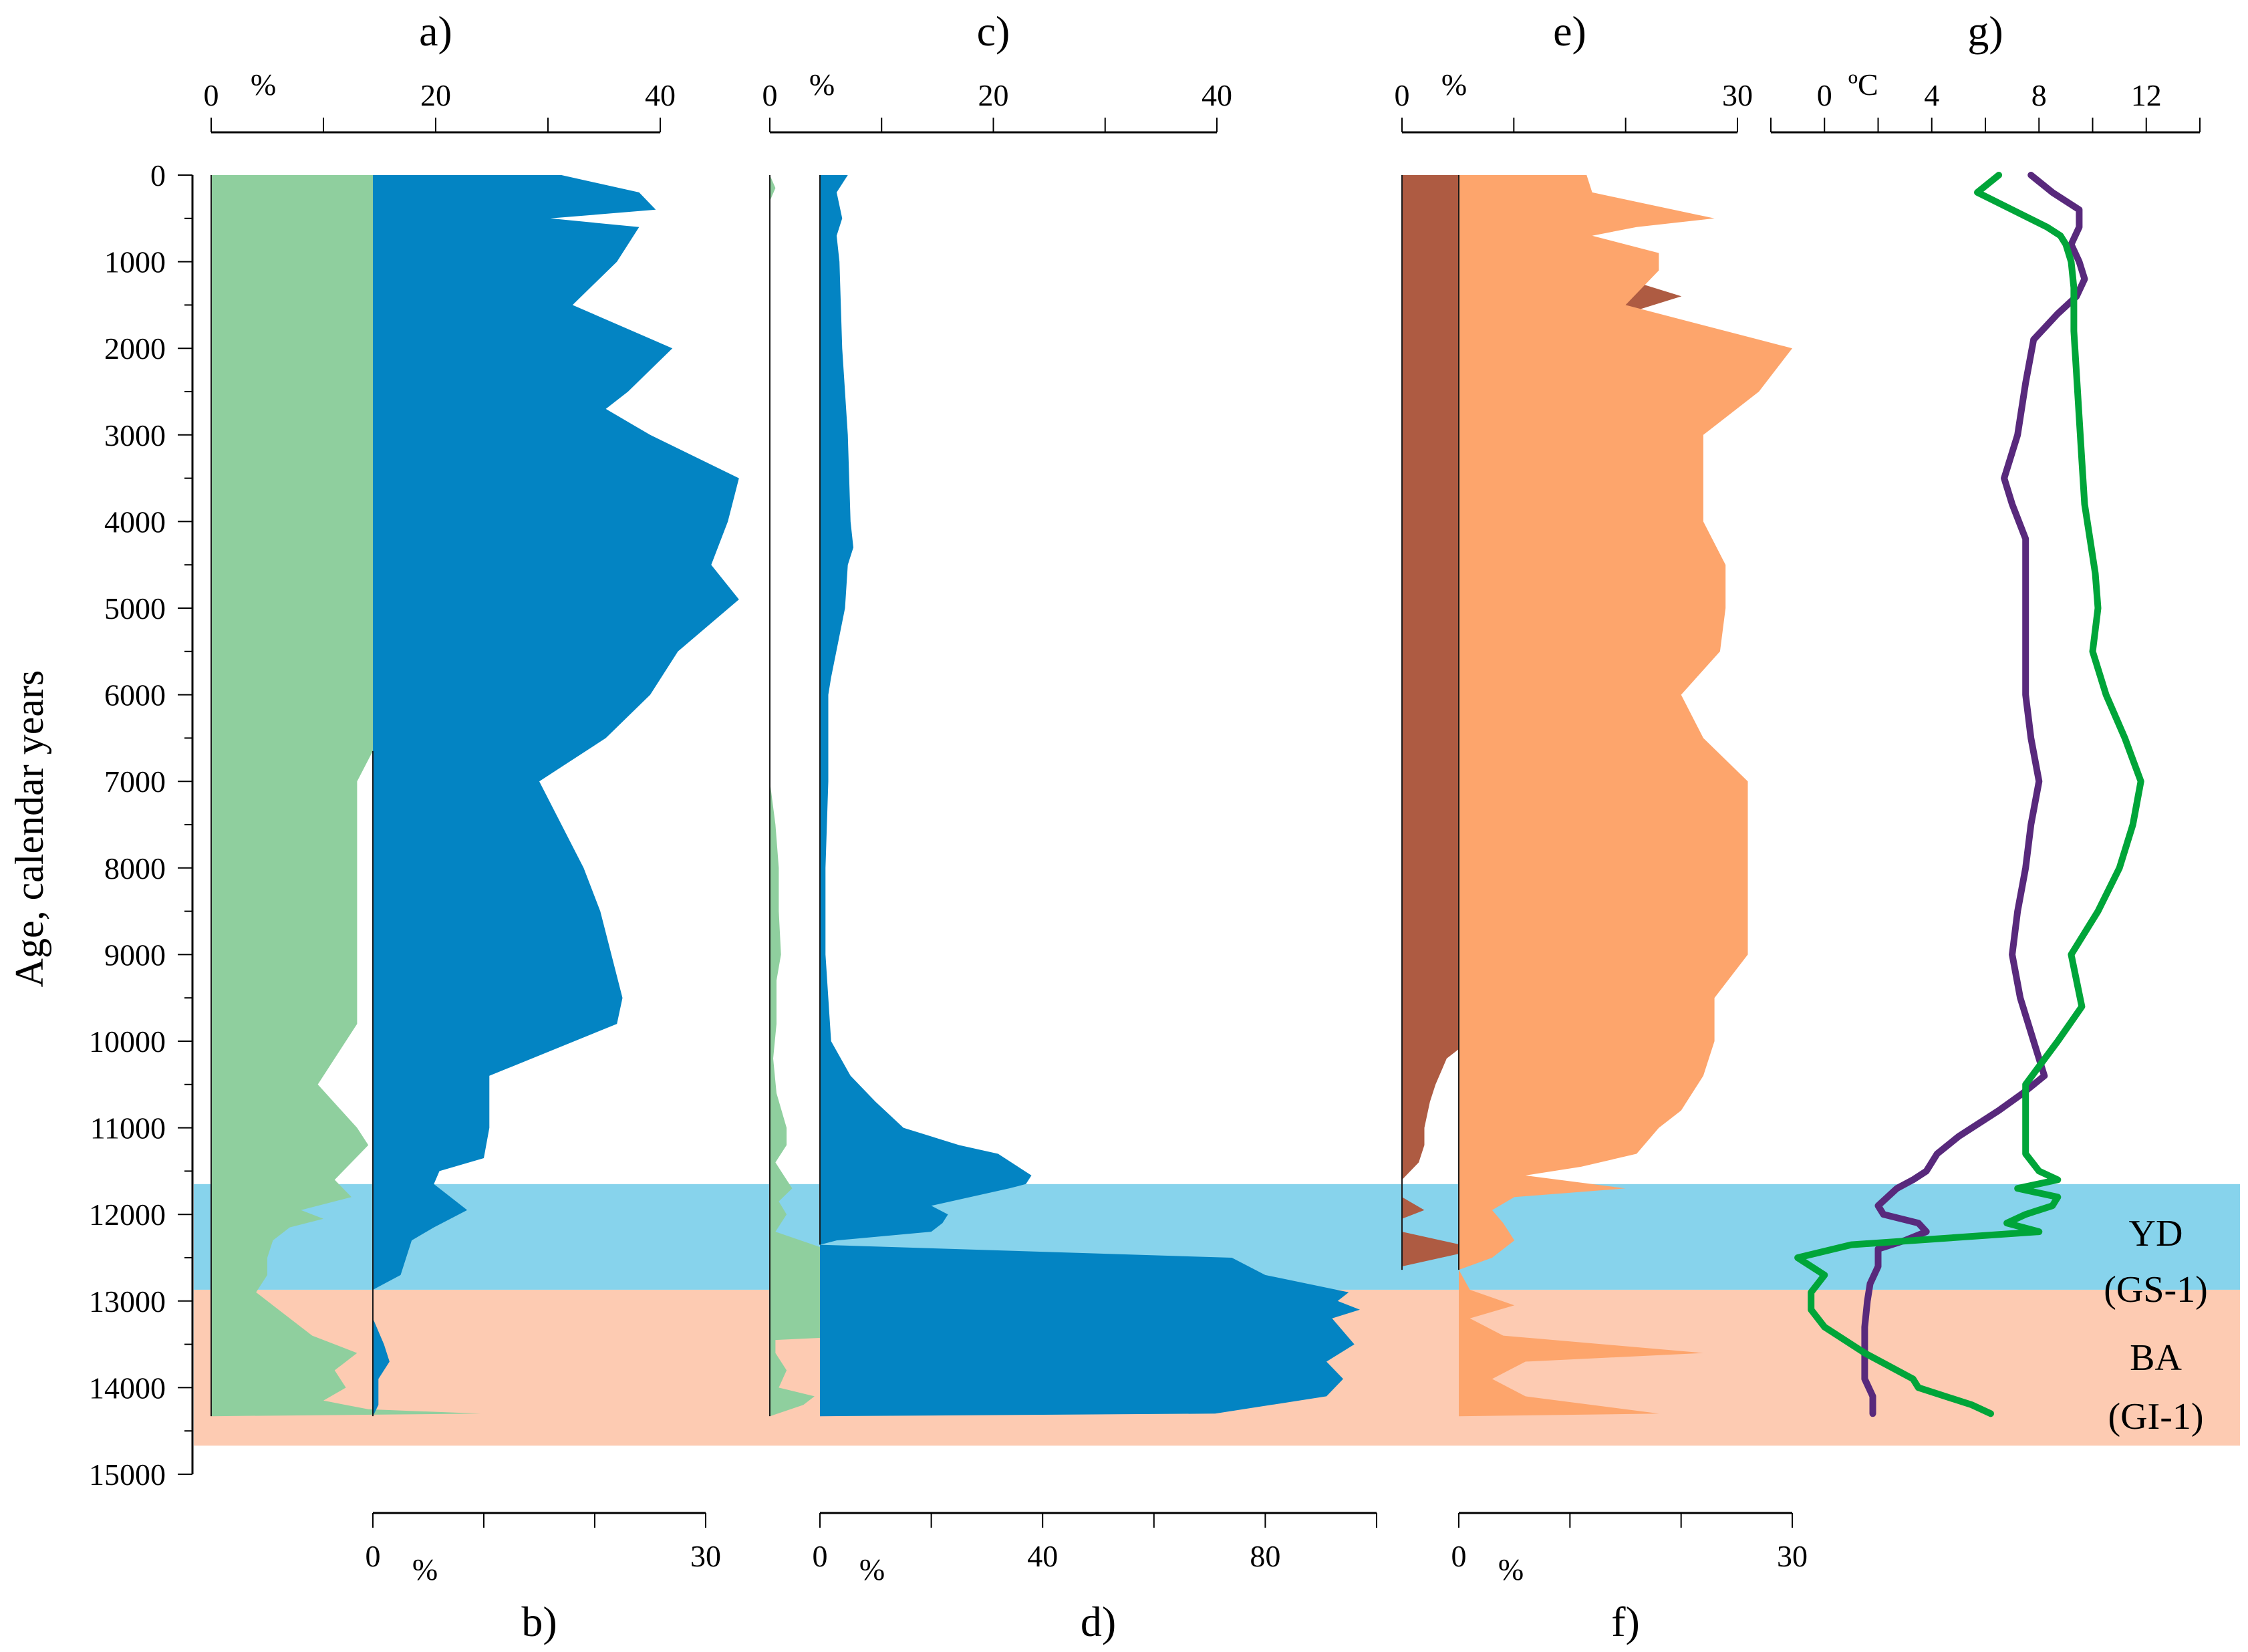  I want to click on y-tick-label-4000: 4000, so click(135, 522).